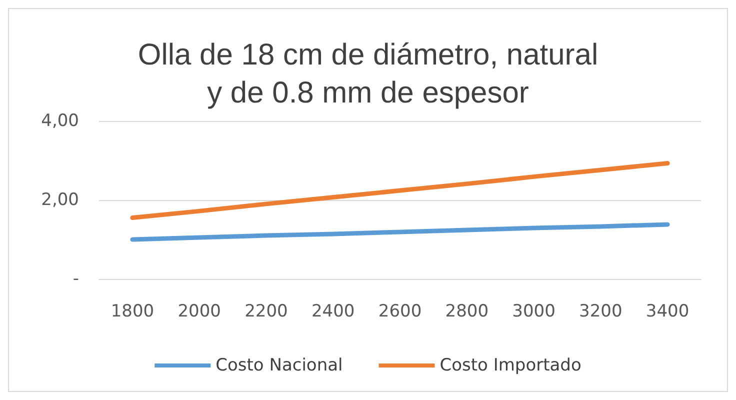 The width and height of the screenshot is (736, 400). What do you see at coordinates (60, 121) in the screenshot?
I see `y-tick-label: 4,00` at bounding box center [60, 121].